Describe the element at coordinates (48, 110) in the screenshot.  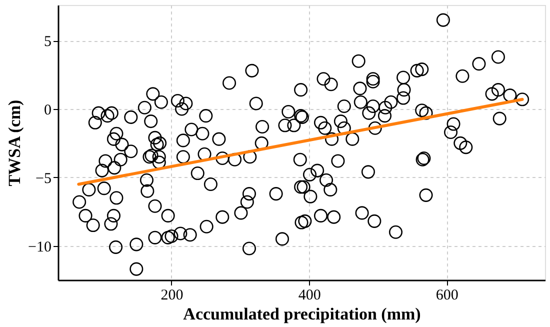
I see `y-tick-label: 0` at that location.